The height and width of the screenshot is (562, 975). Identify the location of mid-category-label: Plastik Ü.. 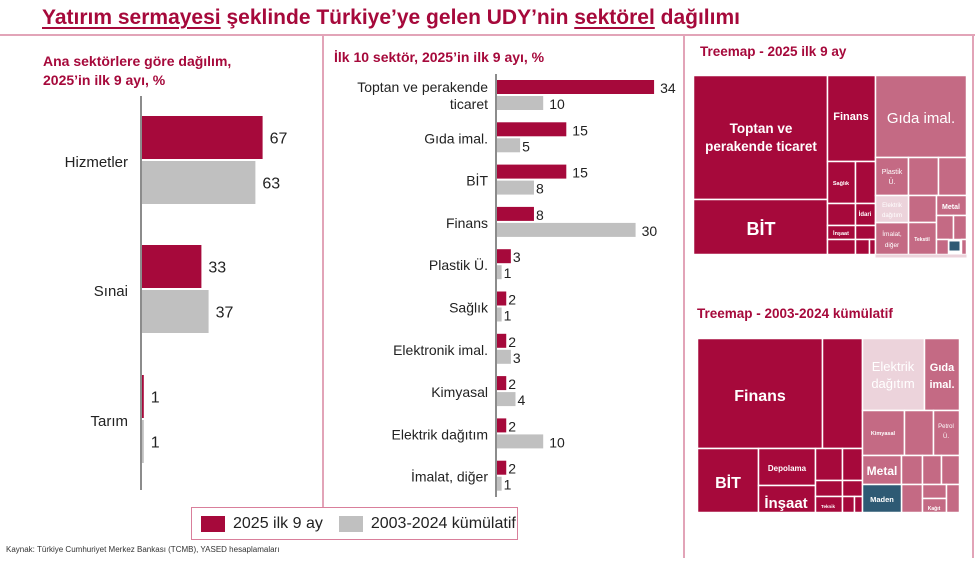
(458, 264).